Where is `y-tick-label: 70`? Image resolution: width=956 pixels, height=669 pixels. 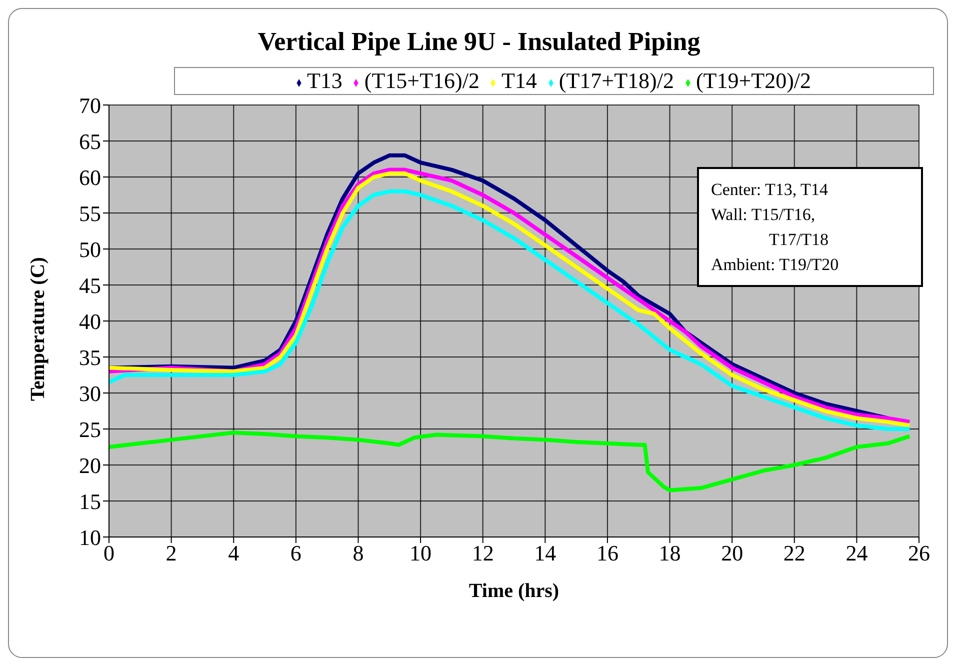
y-tick-label: 70 is located at coordinates (90, 105).